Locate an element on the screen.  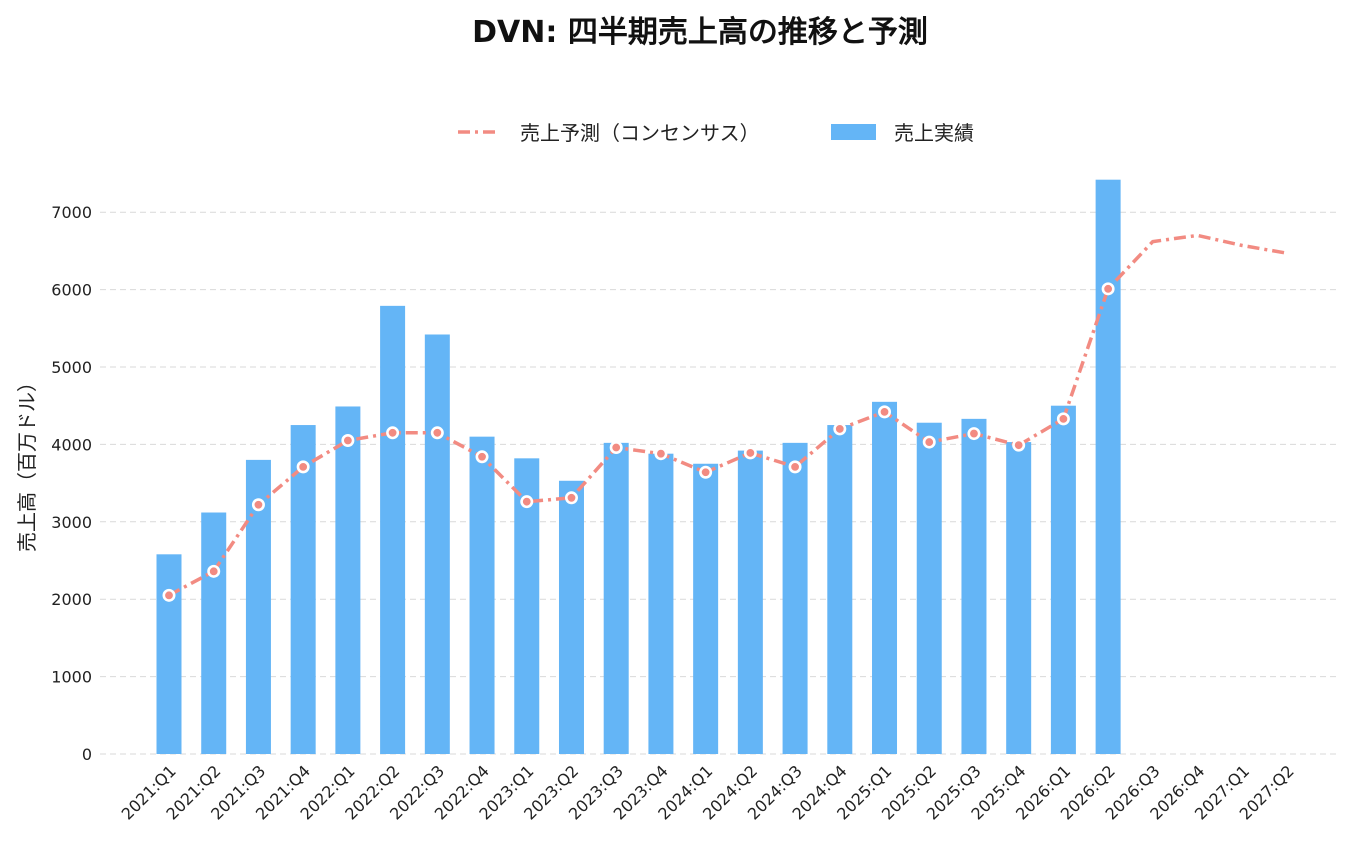
y-tick-label: 0 is located at coordinates (87, 754).